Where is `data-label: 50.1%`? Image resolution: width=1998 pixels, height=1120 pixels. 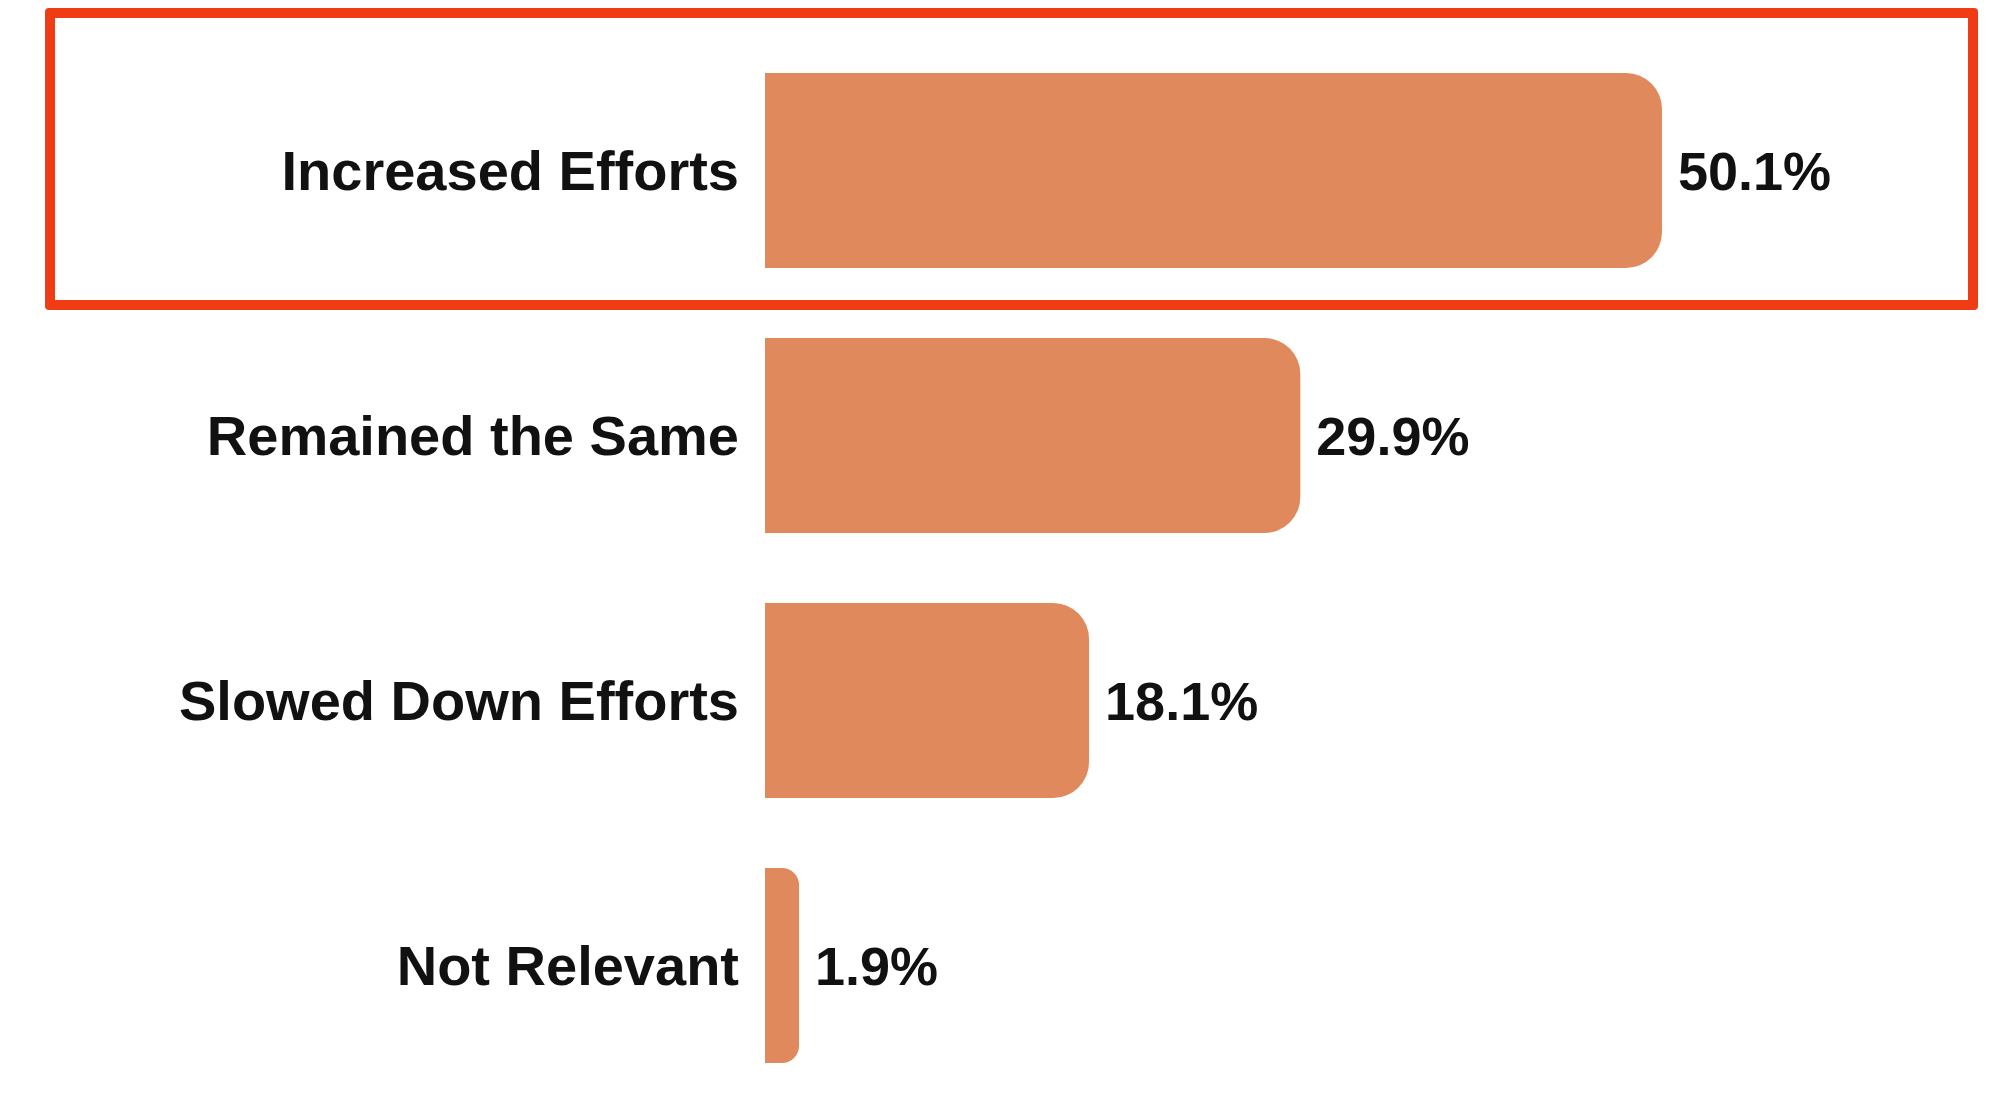 data-label: 50.1% is located at coordinates (1755, 170).